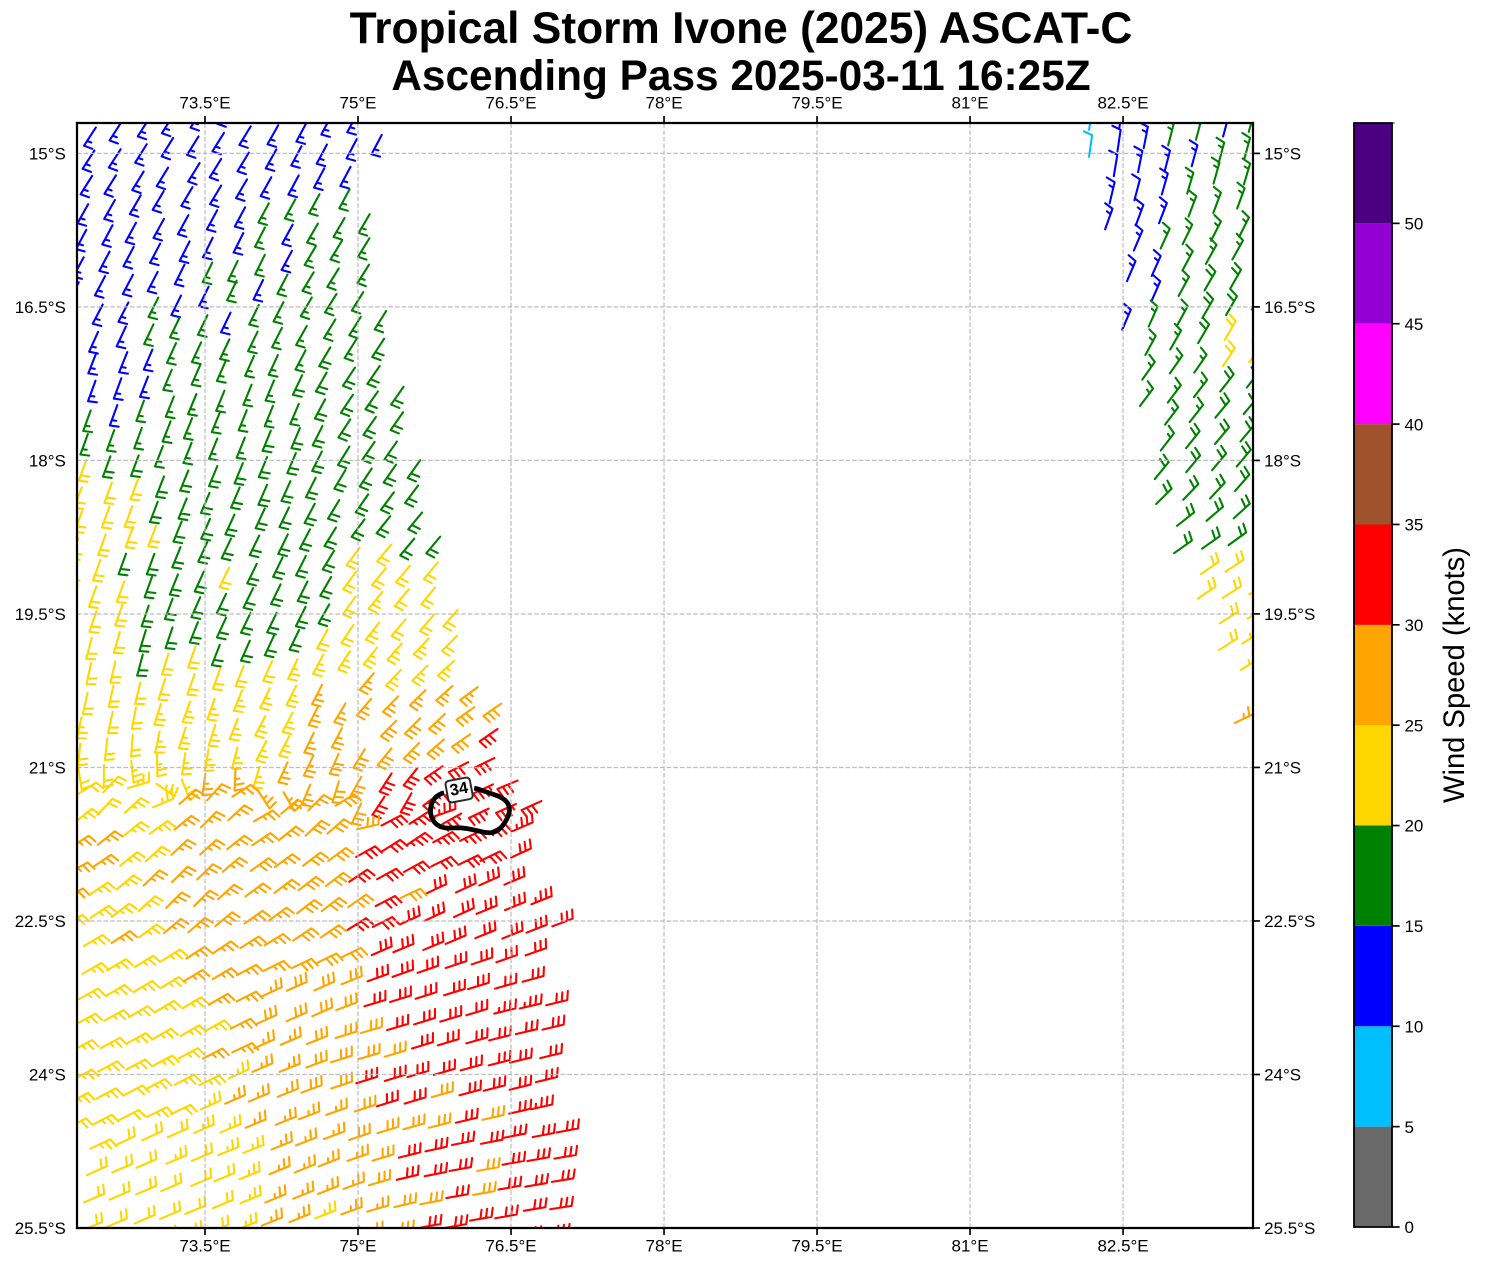 This screenshot has height=1264, width=1491. I want to click on svg-text: 50, so click(1413, 224).